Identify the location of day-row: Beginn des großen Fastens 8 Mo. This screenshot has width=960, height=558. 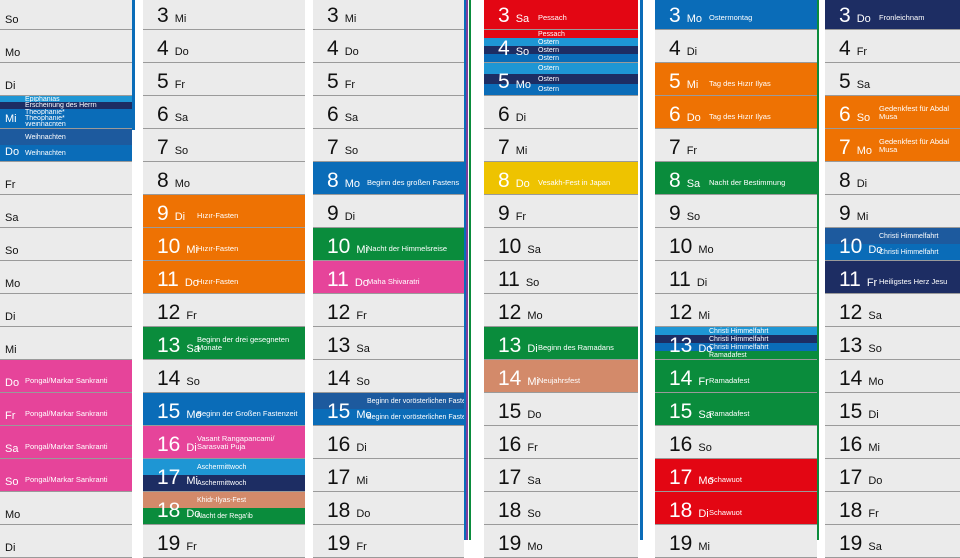
(388, 178).